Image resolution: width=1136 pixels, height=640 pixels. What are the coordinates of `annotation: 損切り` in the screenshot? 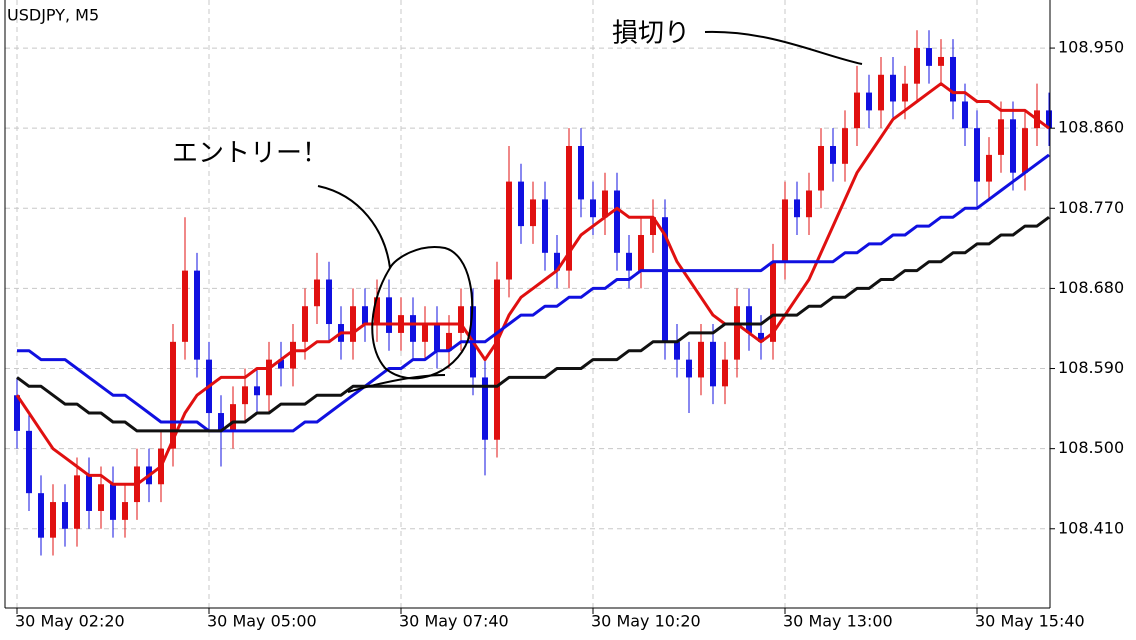 It's located at (651, 34).